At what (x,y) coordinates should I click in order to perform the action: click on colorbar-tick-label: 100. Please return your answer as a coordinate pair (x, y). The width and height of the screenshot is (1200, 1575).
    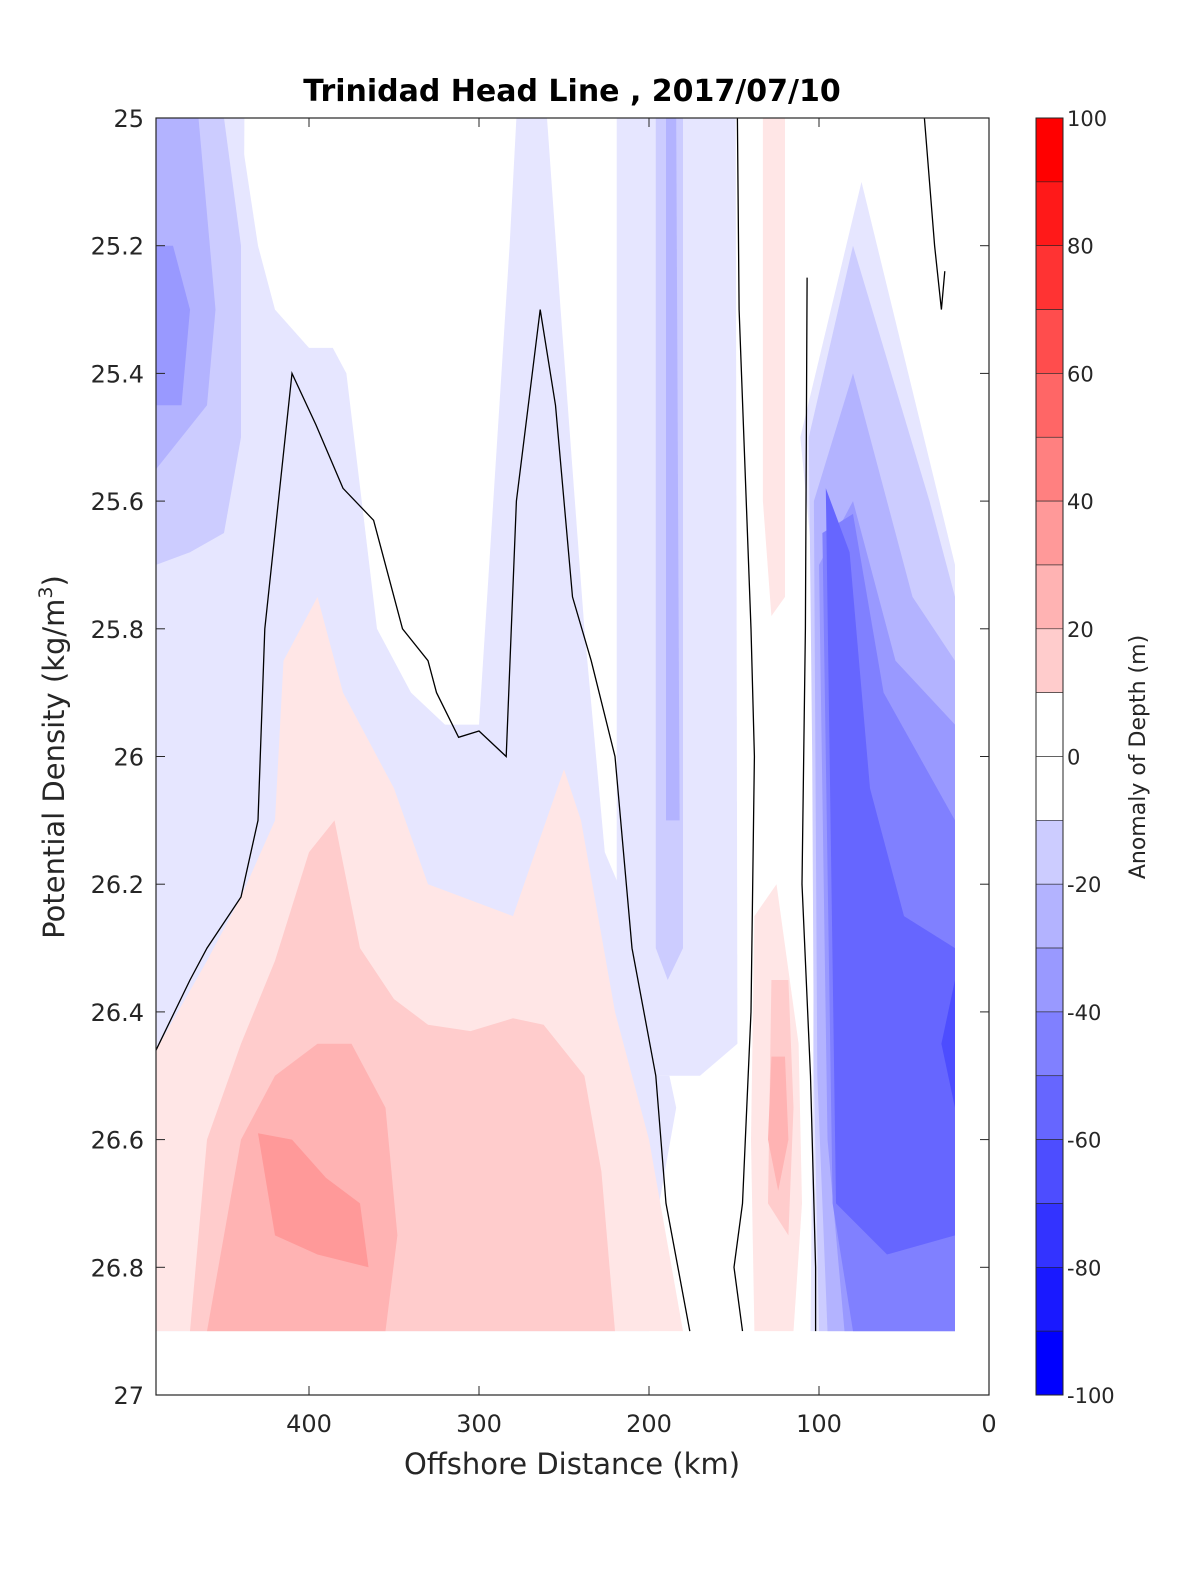
    Looking at the image, I should click on (1087, 119).